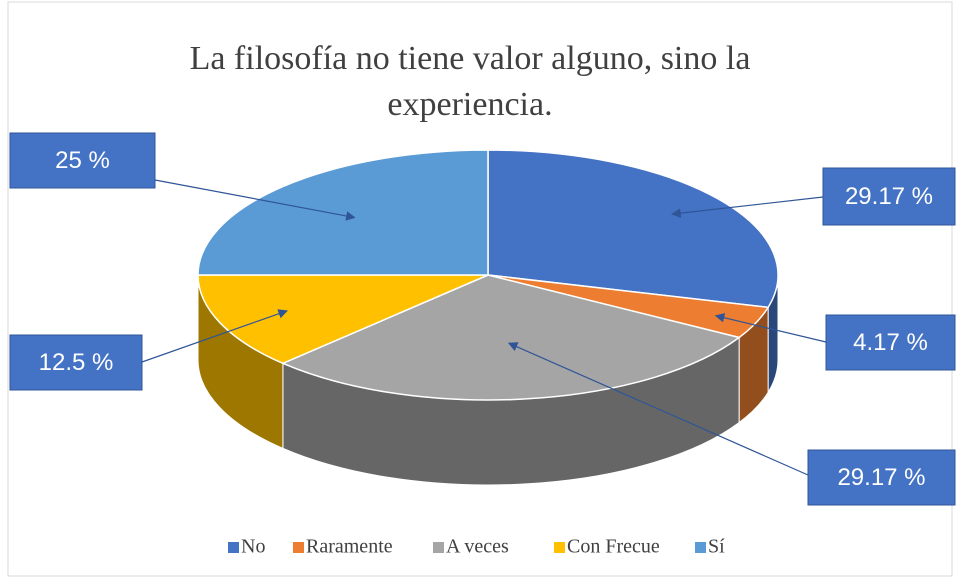  What do you see at coordinates (349, 547) in the screenshot?
I see `legend-label: Raramente` at bounding box center [349, 547].